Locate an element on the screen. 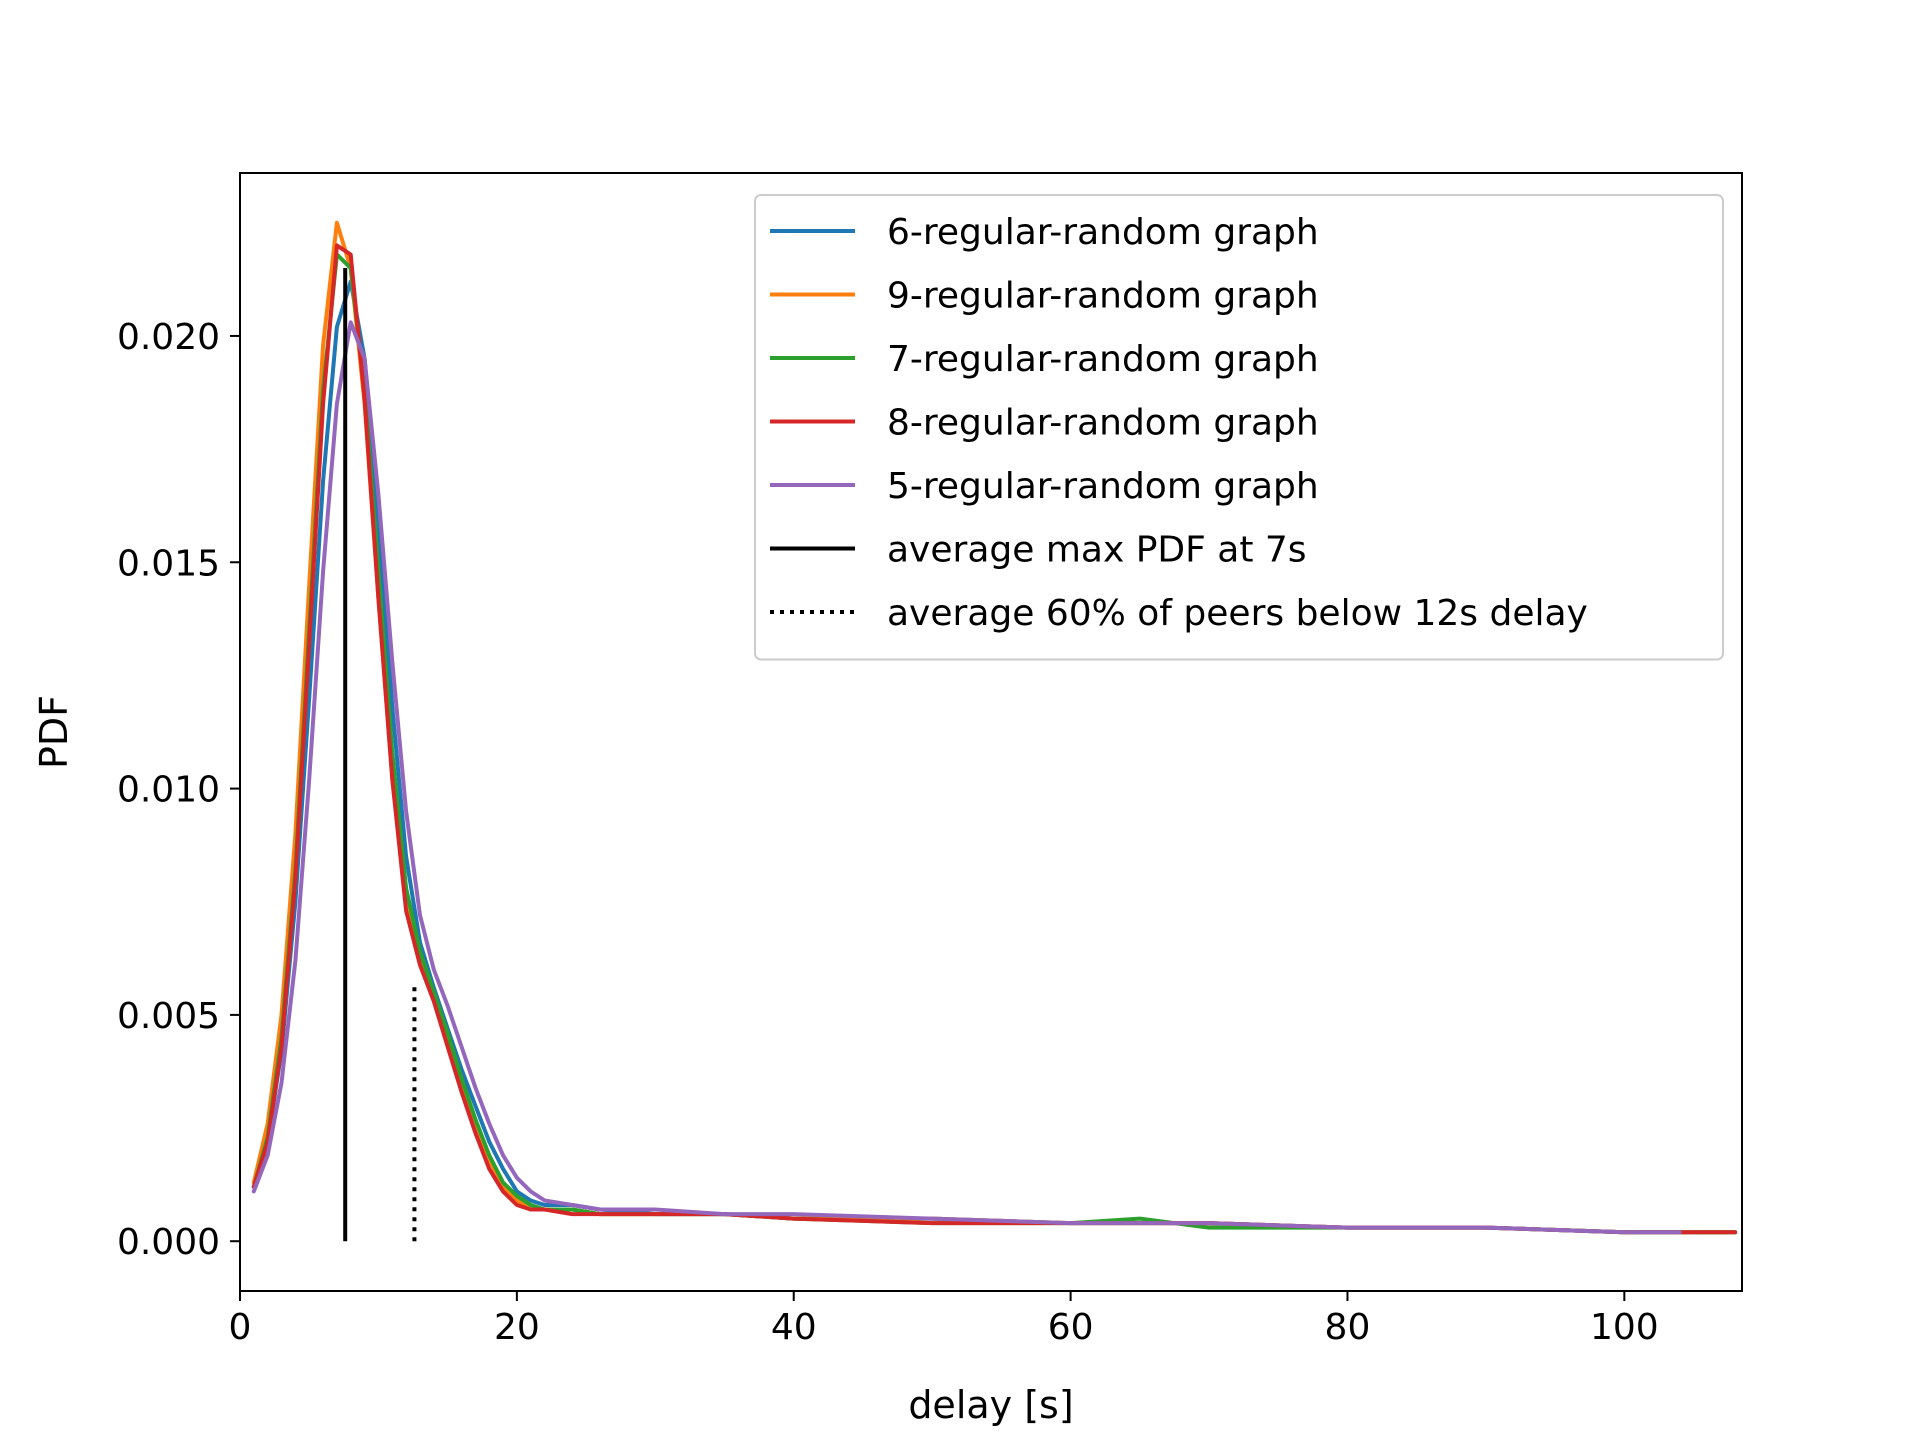 The height and width of the screenshot is (1444, 1920). x-tick-label: 40 is located at coordinates (794, 1327).